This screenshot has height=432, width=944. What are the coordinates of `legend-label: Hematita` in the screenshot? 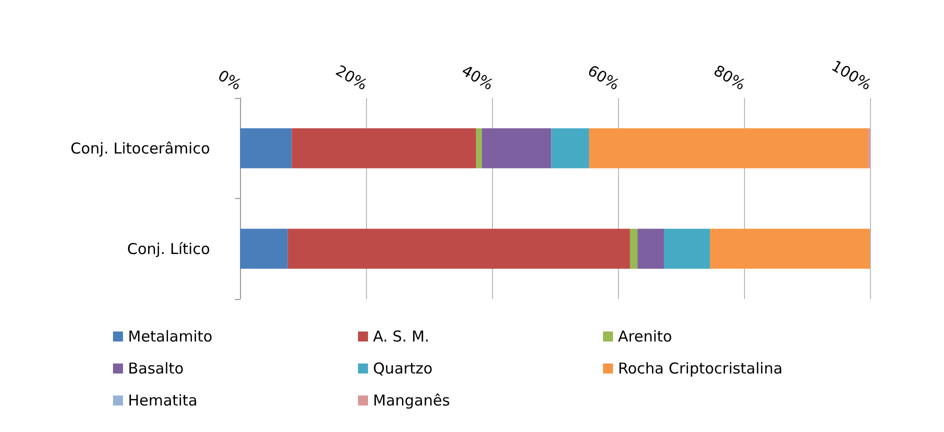 It's located at (163, 401).